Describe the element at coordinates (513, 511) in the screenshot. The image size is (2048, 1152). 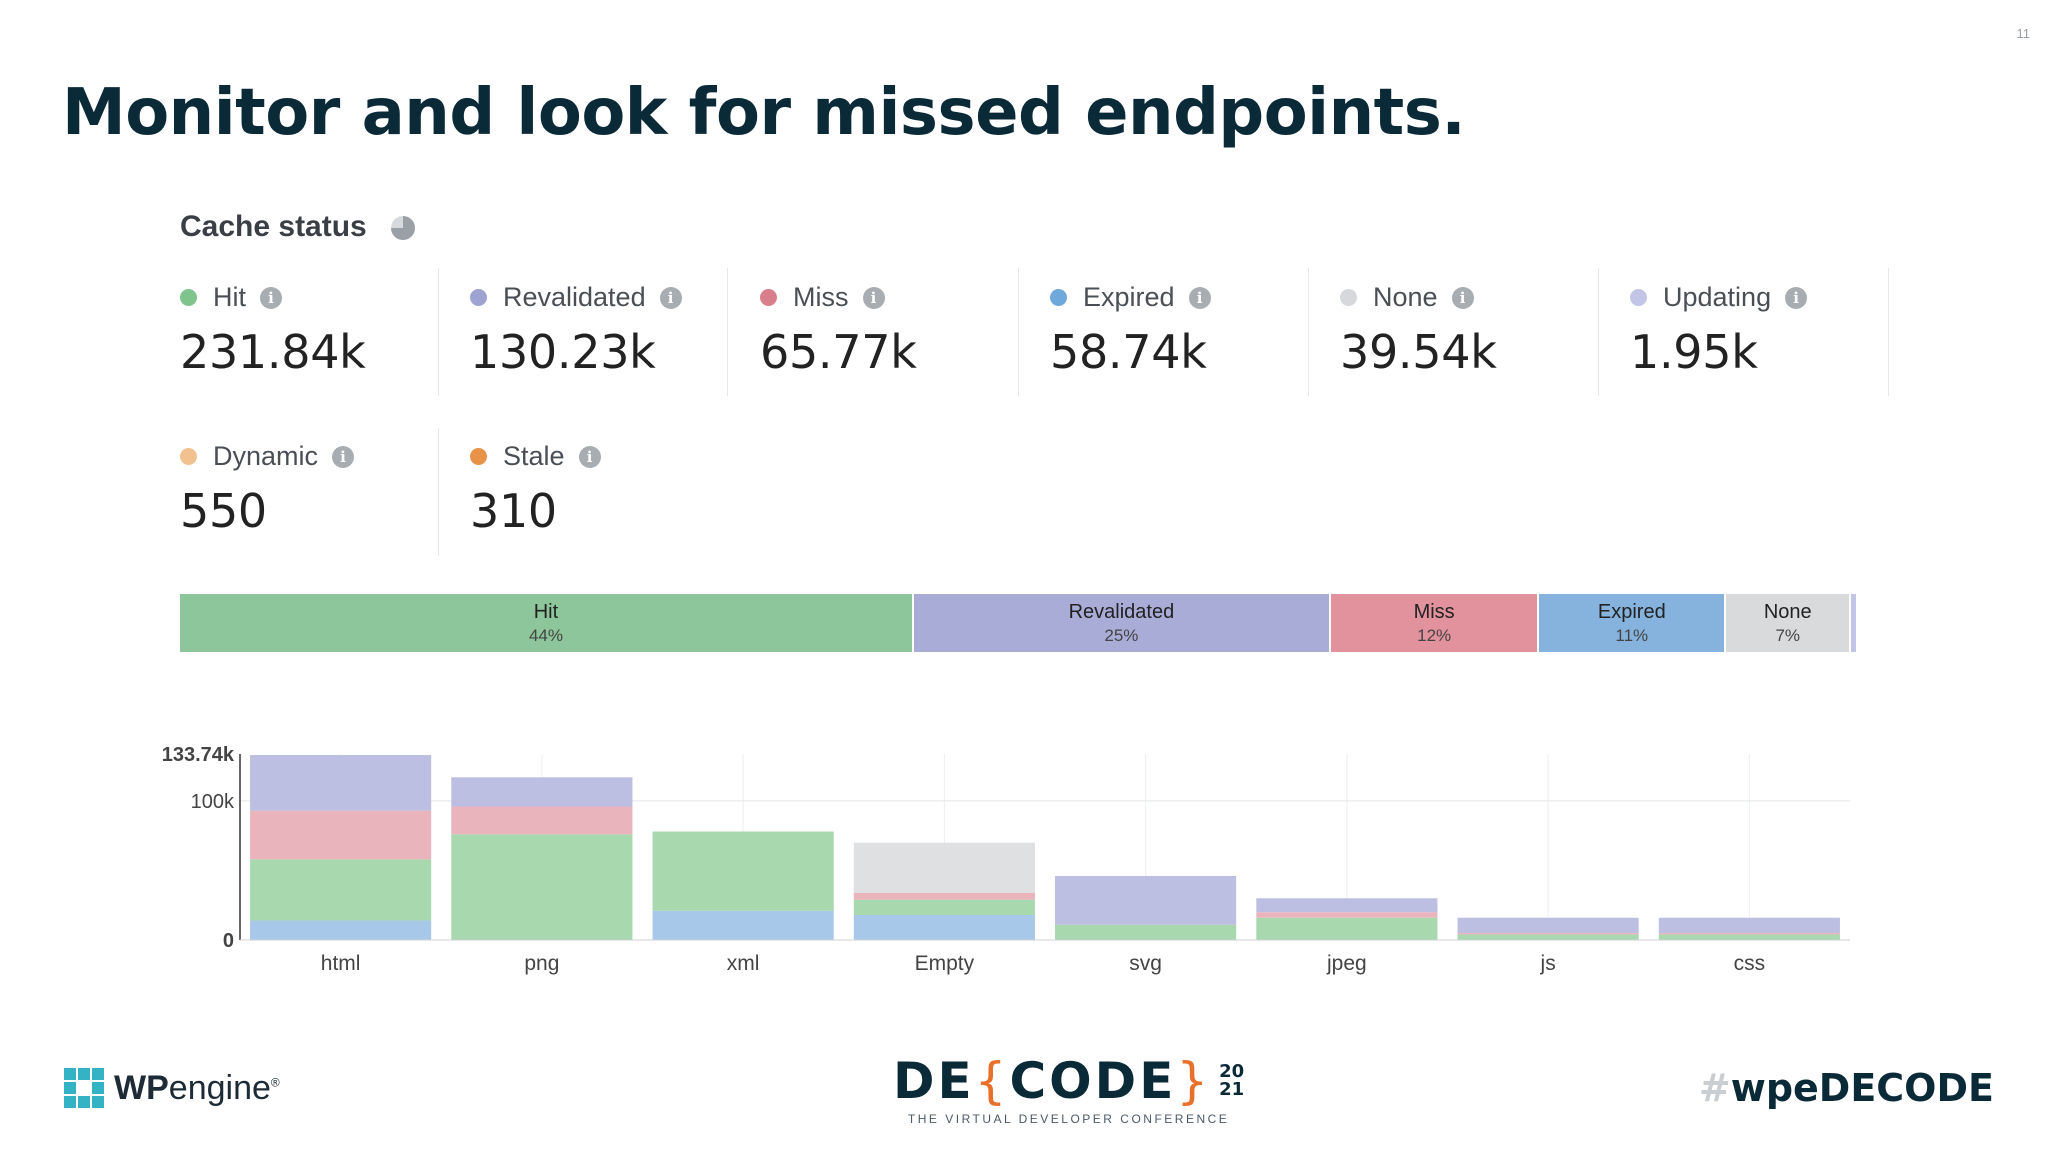
I see `stat-value: 310` at that location.